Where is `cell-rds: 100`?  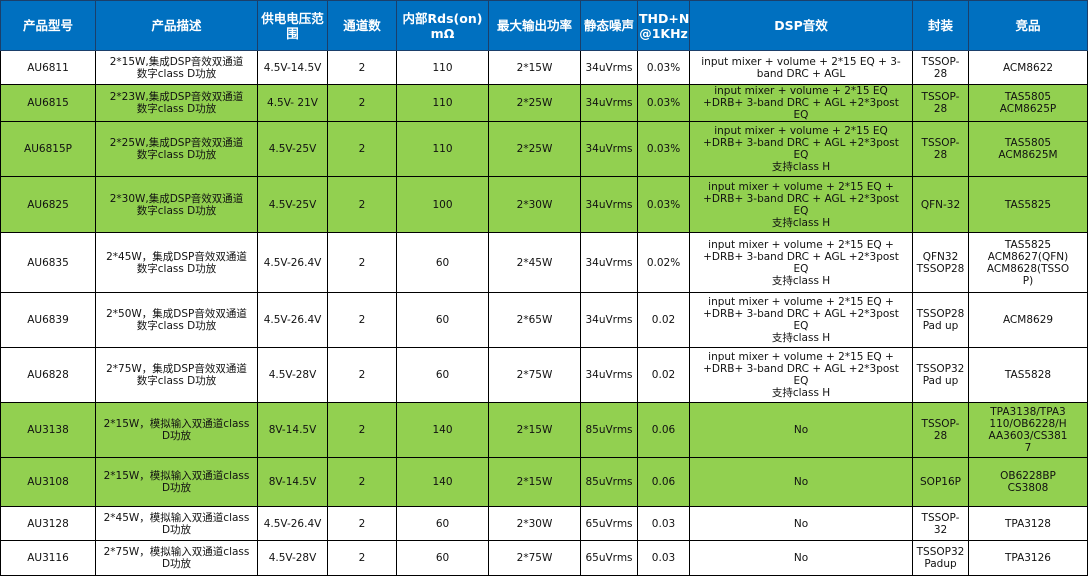 cell-rds: 100 is located at coordinates (442, 204).